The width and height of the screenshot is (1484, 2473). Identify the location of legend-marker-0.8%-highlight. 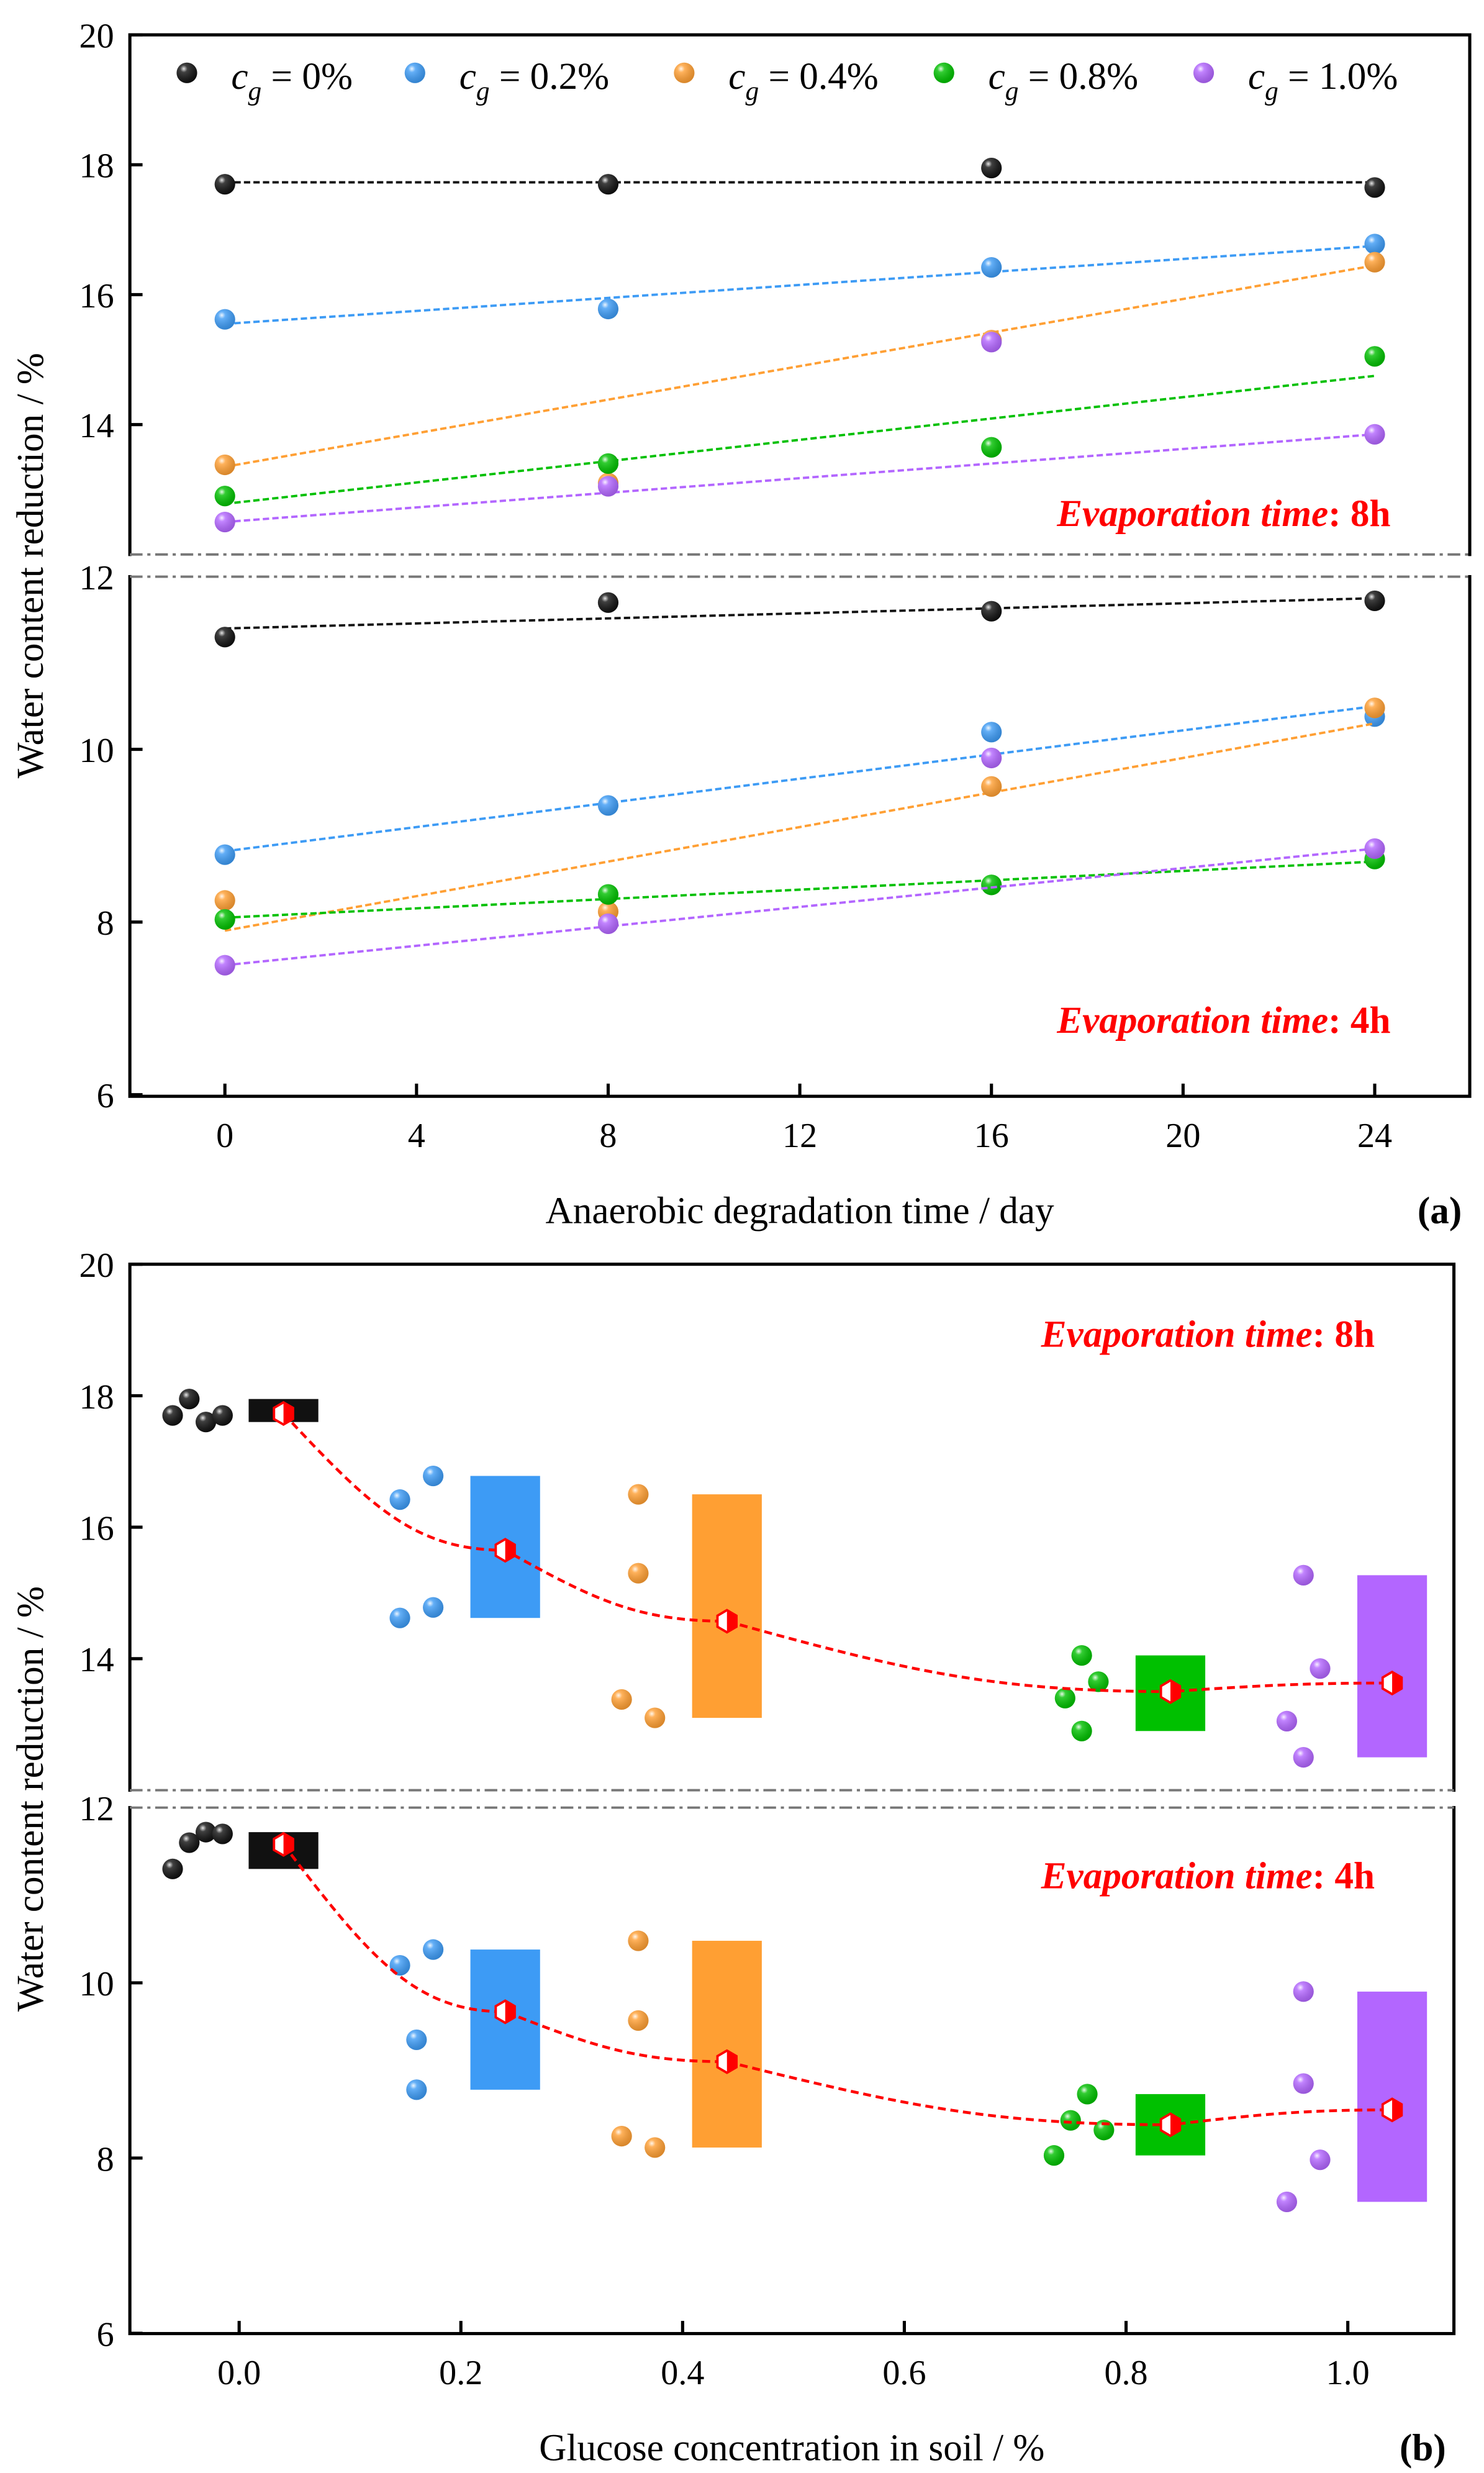
(943, 72).